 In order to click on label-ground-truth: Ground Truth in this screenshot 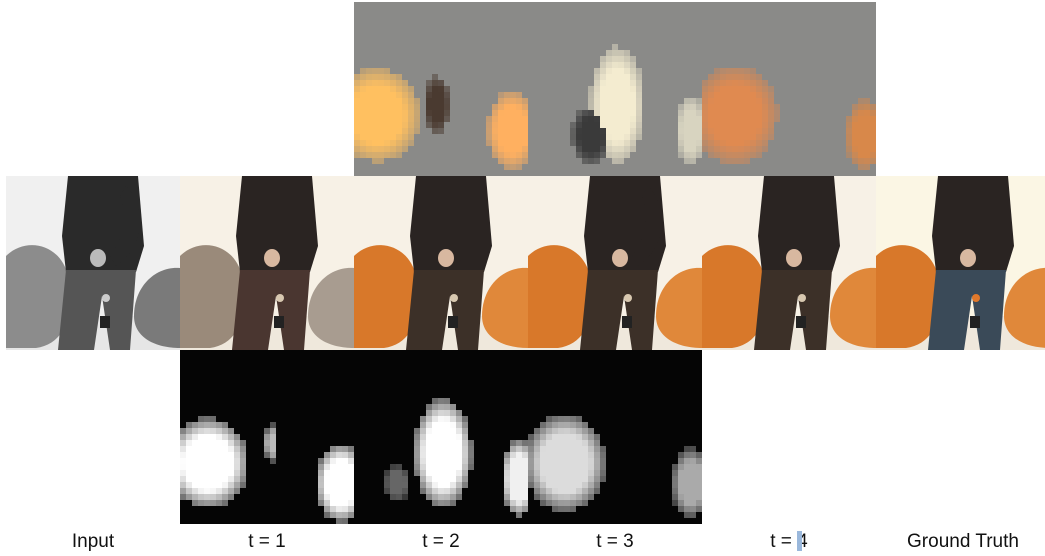, I will do `click(963, 541)`.